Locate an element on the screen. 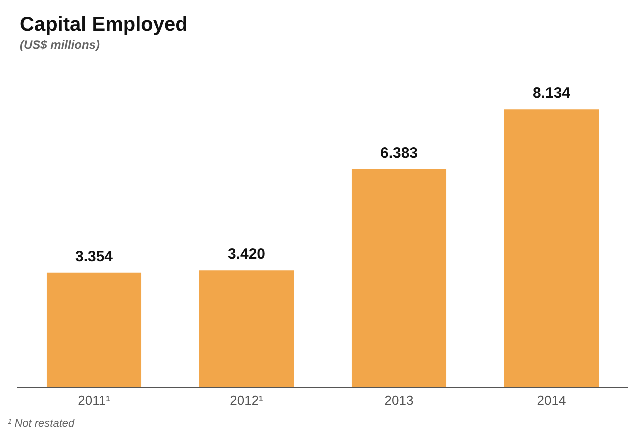 Image resolution: width=637 pixels, height=436 pixels. data-label: 3.354 is located at coordinates (94, 257).